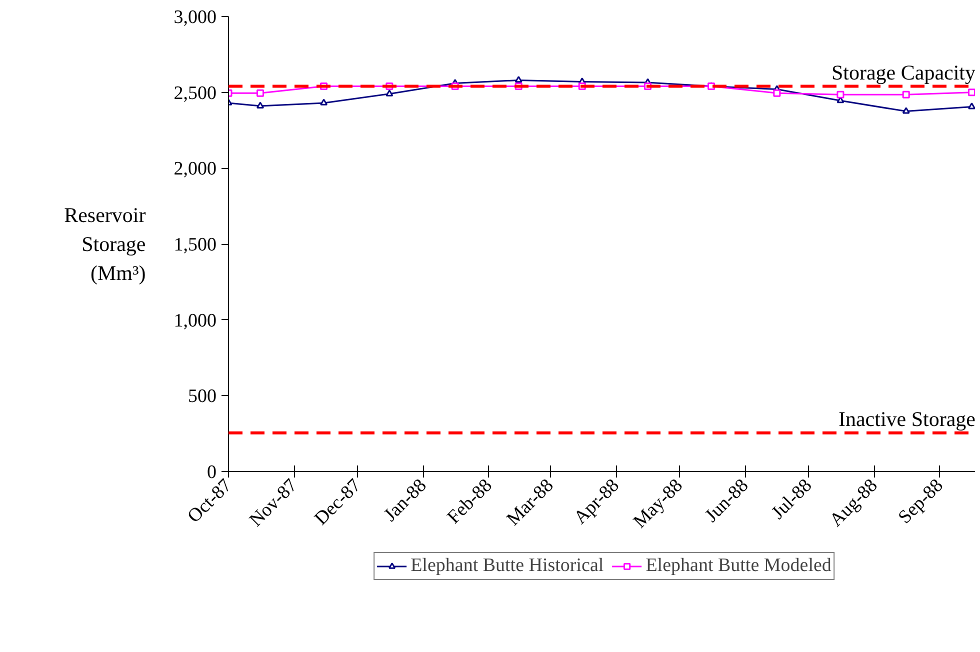 This screenshot has width=980, height=652. What do you see at coordinates (211, 472) in the screenshot?
I see `y-tick-label: 0` at bounding box center [211, 472].